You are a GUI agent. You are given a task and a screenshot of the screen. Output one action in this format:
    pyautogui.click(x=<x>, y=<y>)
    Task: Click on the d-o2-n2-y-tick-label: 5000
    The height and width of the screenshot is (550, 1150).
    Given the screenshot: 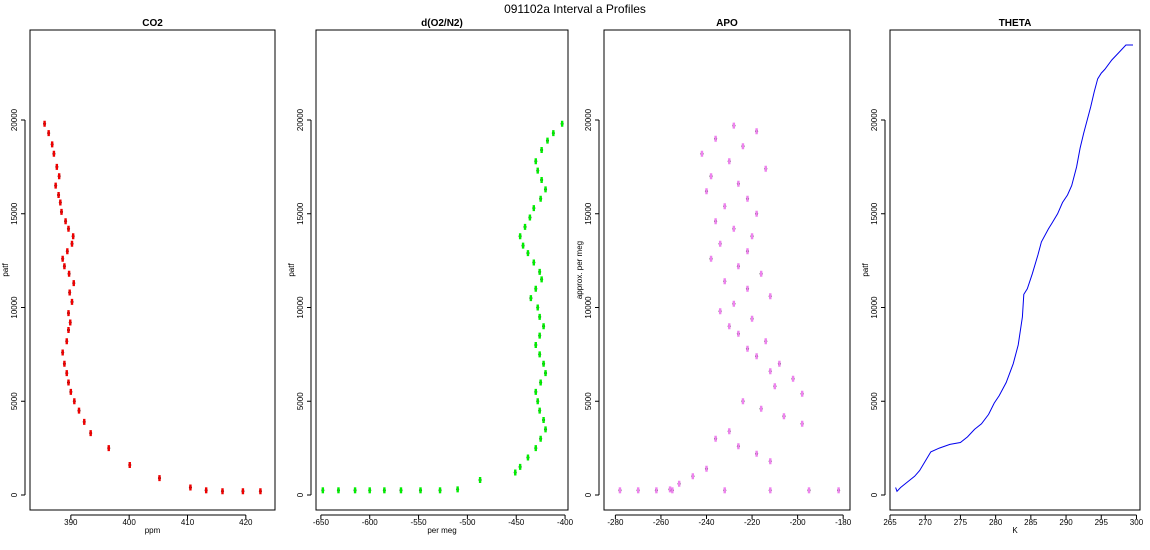 What is the action you would take?
    pyautogui.click(x=300, y=401)
    